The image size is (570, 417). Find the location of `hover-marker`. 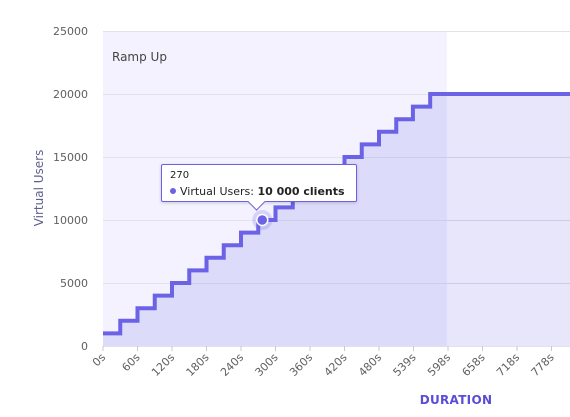

hover-marker is located at coordinates (262, 220).